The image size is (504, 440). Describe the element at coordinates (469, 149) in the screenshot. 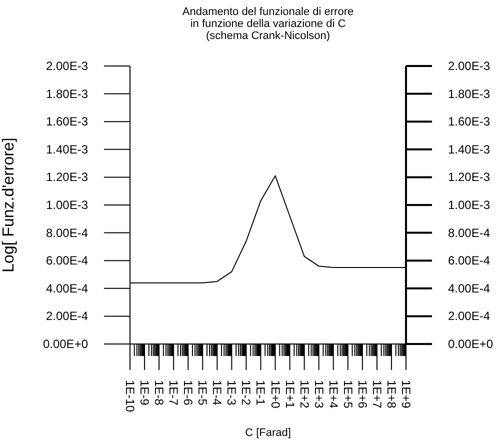

I see `y2-tick-label: 1.40E-3` at that location.